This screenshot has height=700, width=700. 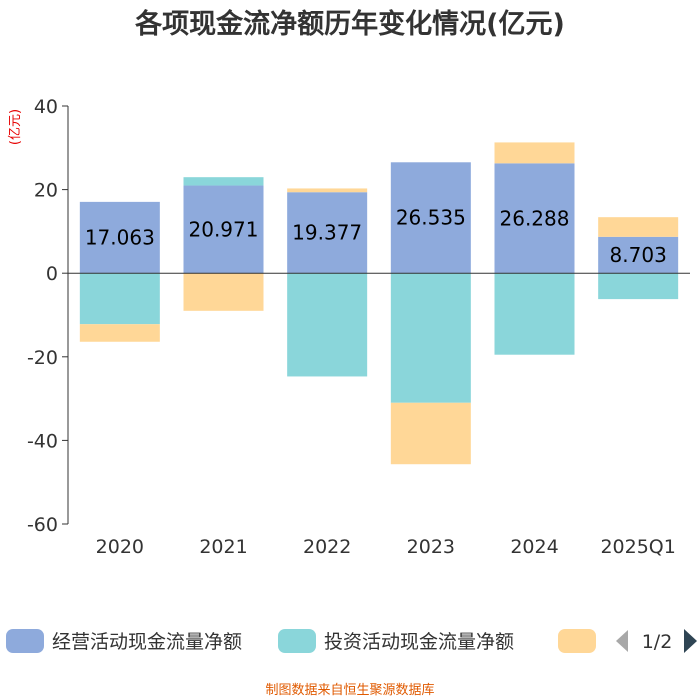 I want to click on legend-label: 经营活动现金流量净额, so click(x=147, y=642).